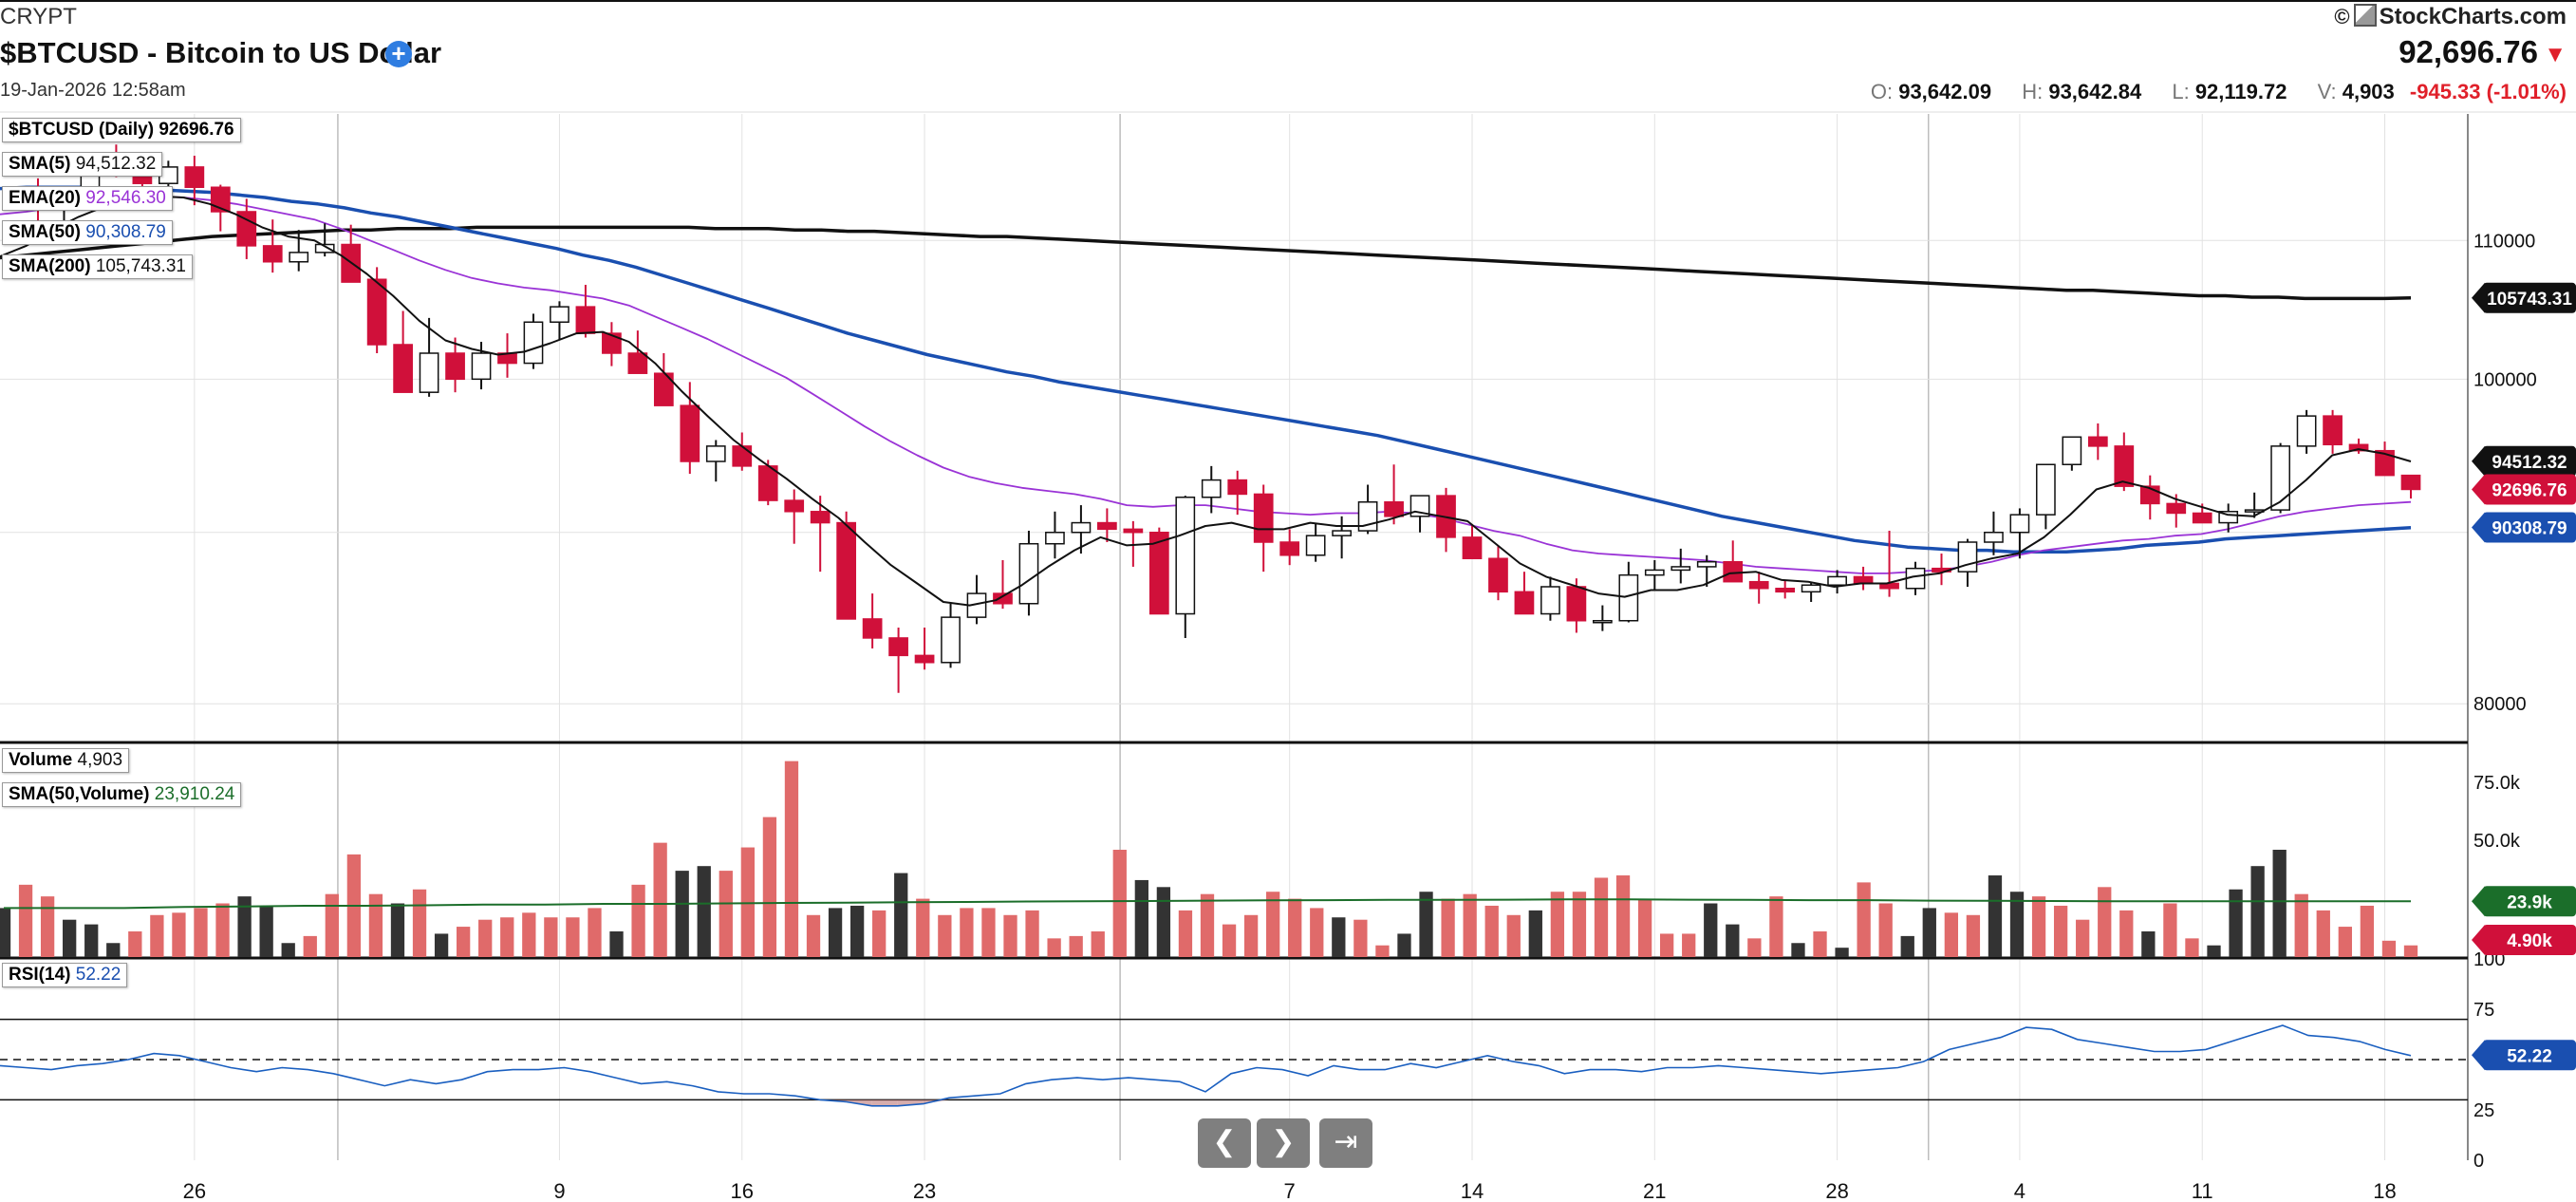  Describe the element at coordinates (2529, 300) in the screenshot. I see `price-tag-label: 105743.31` at that location.